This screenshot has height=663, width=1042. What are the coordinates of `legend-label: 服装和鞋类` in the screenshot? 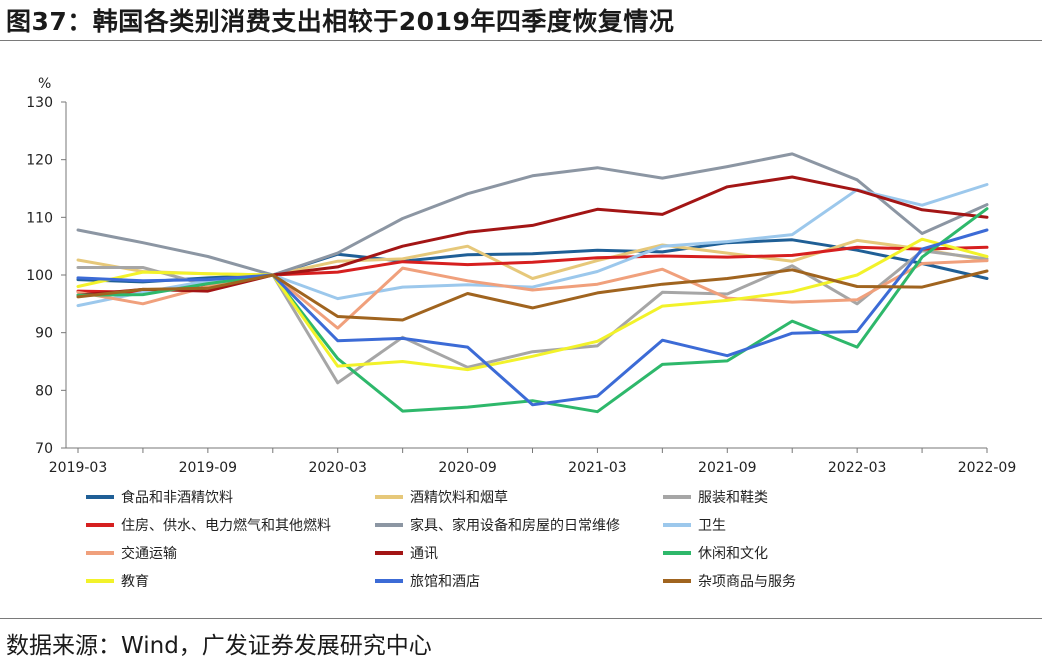 It's located at (733, 498).